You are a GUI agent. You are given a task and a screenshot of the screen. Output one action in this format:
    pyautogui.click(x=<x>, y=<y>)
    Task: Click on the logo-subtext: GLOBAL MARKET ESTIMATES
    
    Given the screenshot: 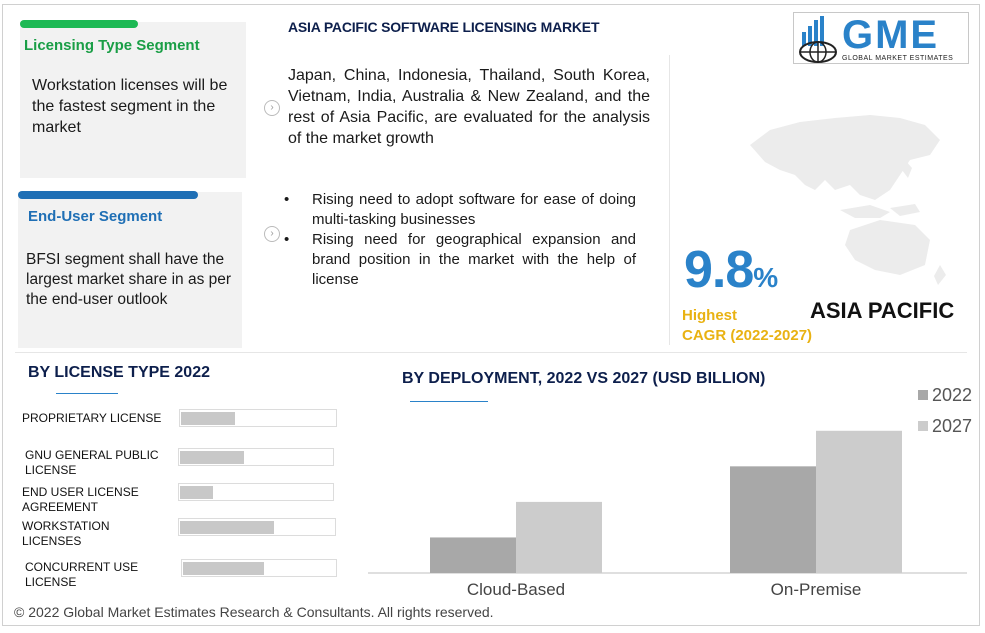 What is the action you would take?
    pyautogui.click(x=898, y=58)
    